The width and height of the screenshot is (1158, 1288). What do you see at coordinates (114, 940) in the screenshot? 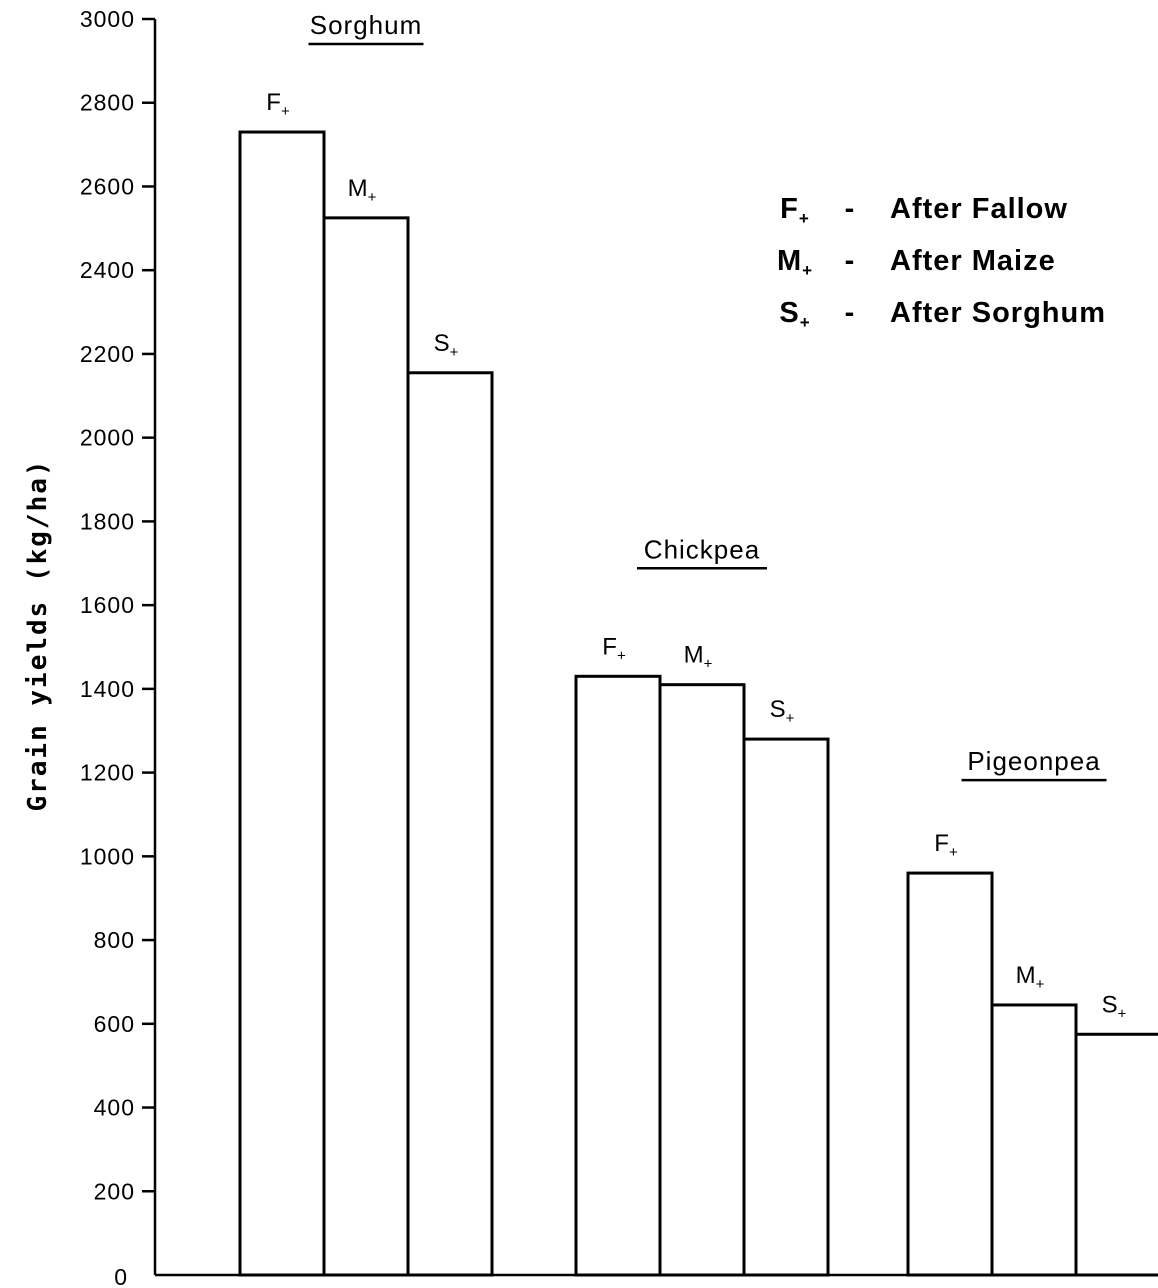
I see `y-tick-label: 800` at bounding box center [114, 940].